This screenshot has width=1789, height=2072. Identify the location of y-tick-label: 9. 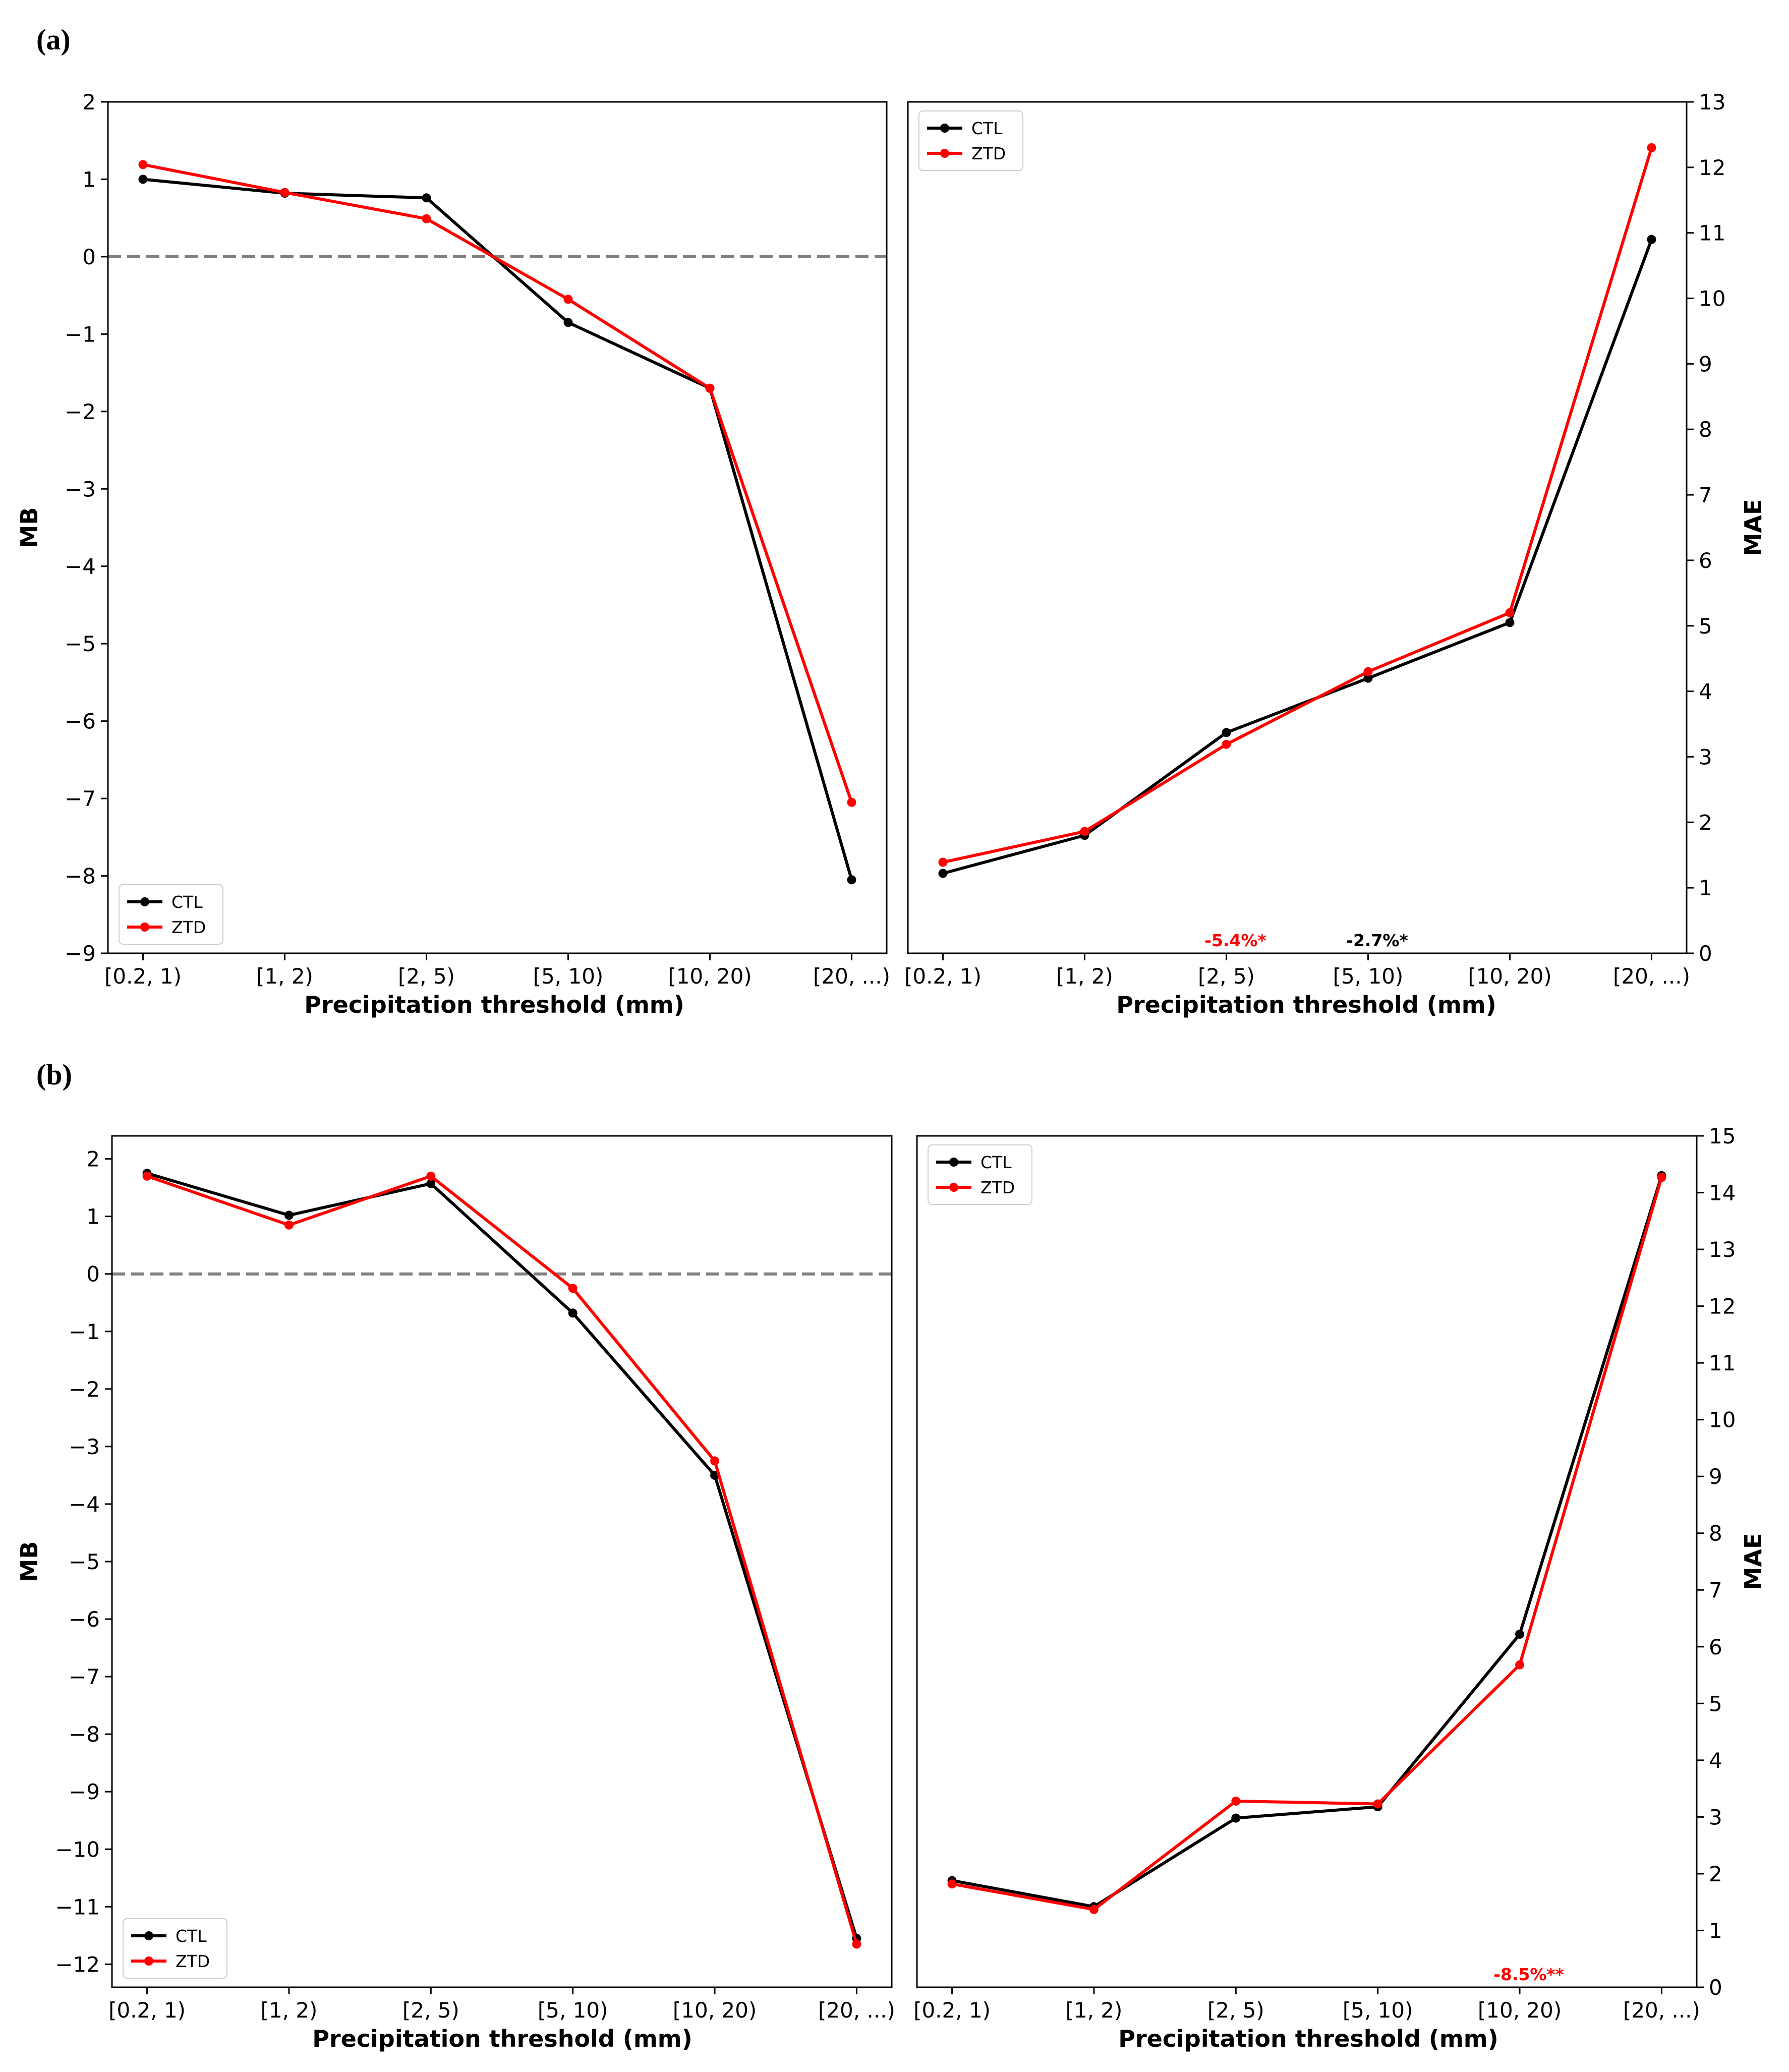
(1706, 364).